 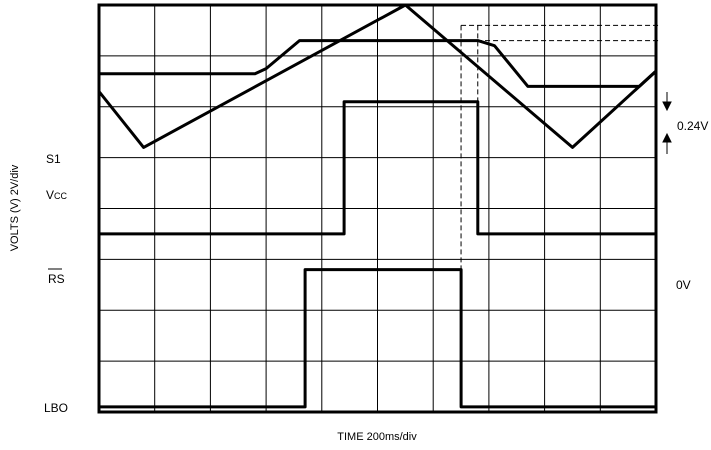 What do you see at coordinates (53, 159) in the screenshot?
I see `label-s1: S1` at bounding box center [53, 159].